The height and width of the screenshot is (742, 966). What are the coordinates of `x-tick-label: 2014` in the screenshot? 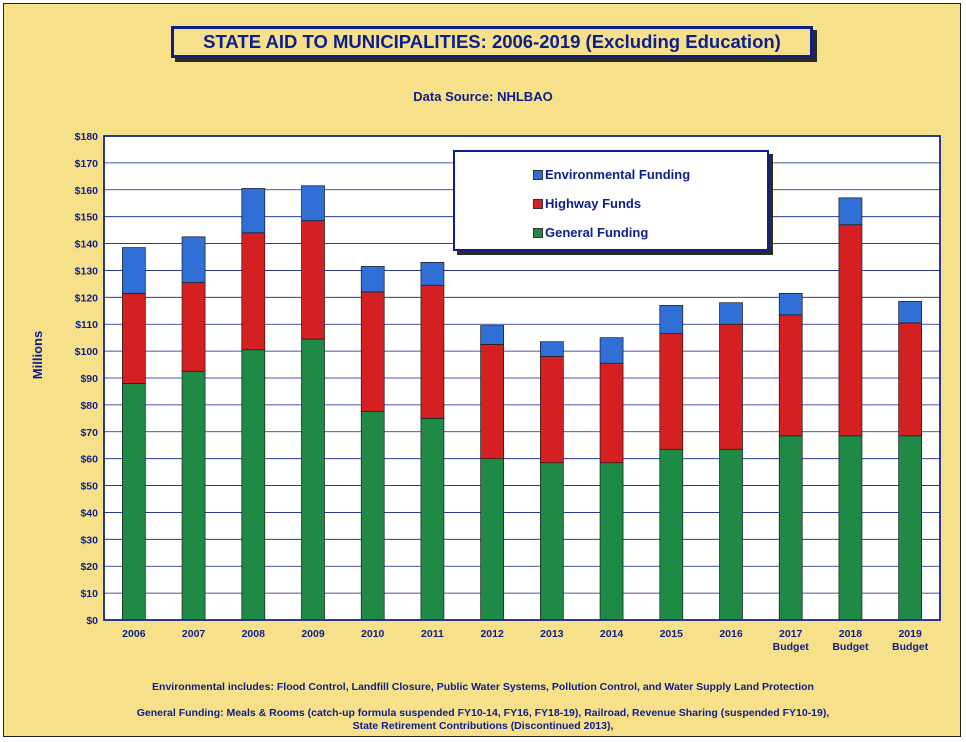 It's located at (612, 634).